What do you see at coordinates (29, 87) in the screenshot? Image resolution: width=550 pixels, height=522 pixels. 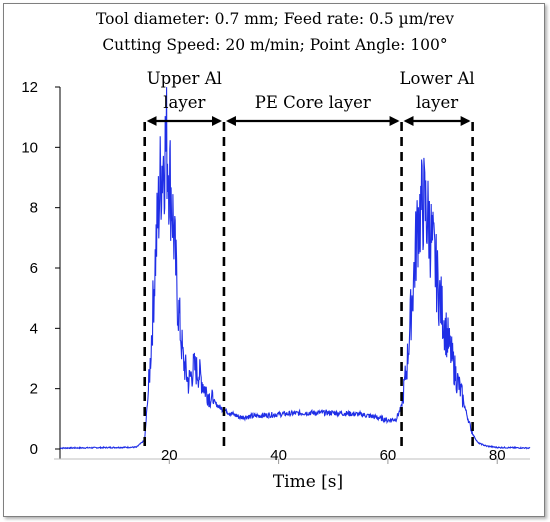 I see `y-tick-label: 12` at bounding box center [29, 87].